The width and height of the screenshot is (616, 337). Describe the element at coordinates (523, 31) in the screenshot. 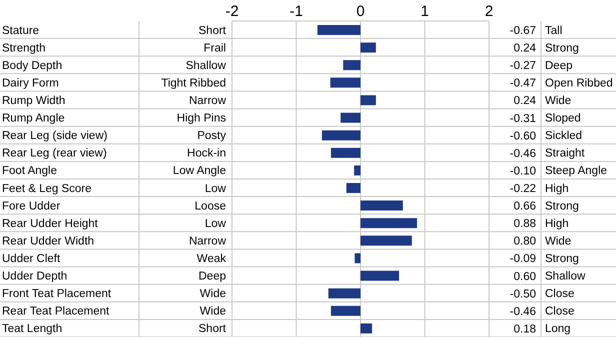

I see `data-label: -0.67` at that location.